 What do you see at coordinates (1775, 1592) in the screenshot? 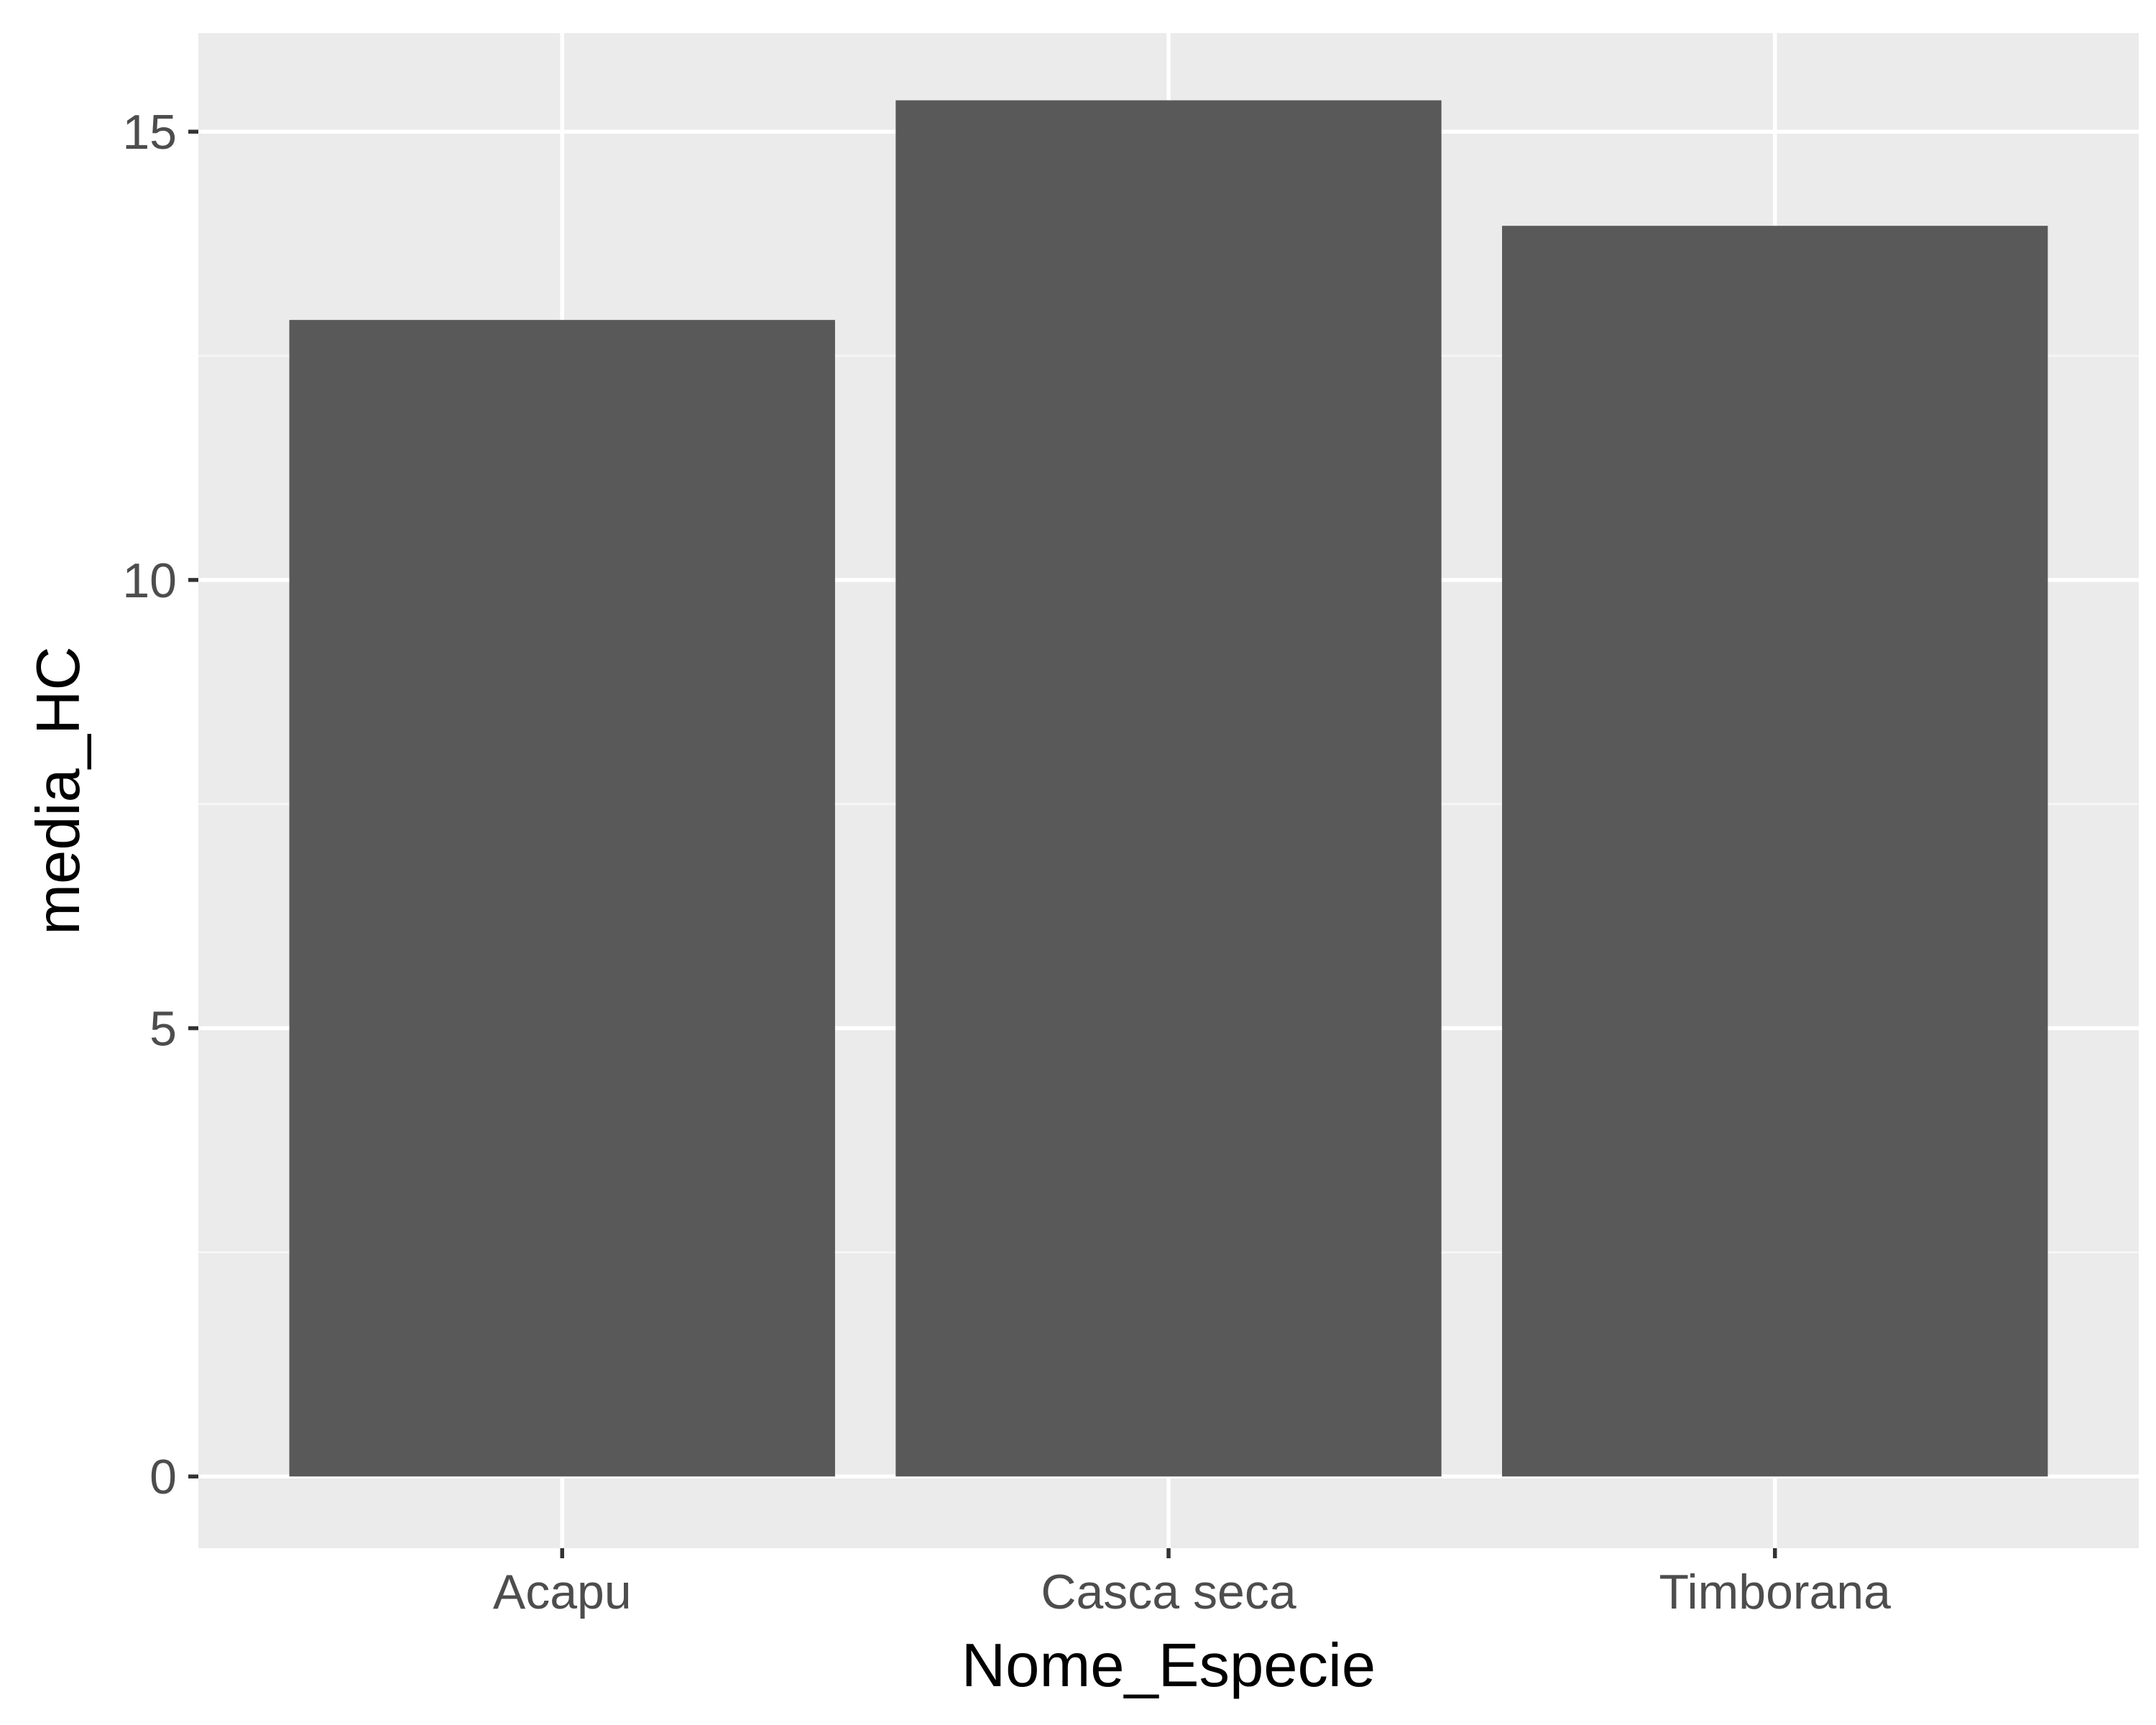
I see `x-tick-label: Timborana` at bounding box center [1775, 1592].